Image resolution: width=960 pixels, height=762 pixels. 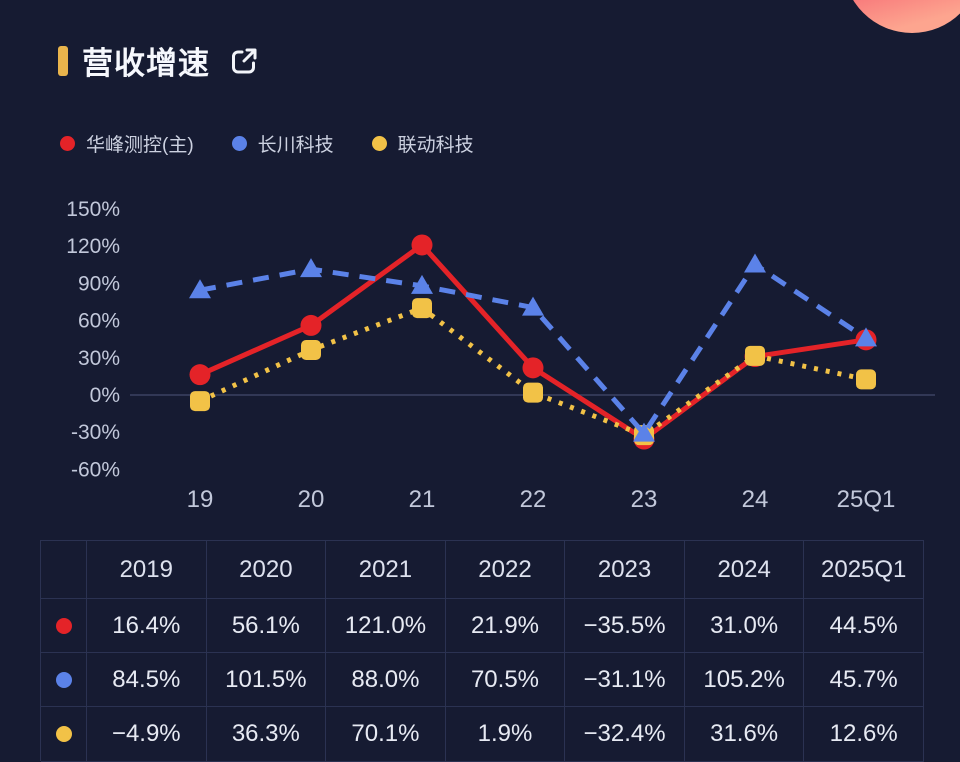 I want to click on x-axis-tick: 21, so click(x=422, y=499).